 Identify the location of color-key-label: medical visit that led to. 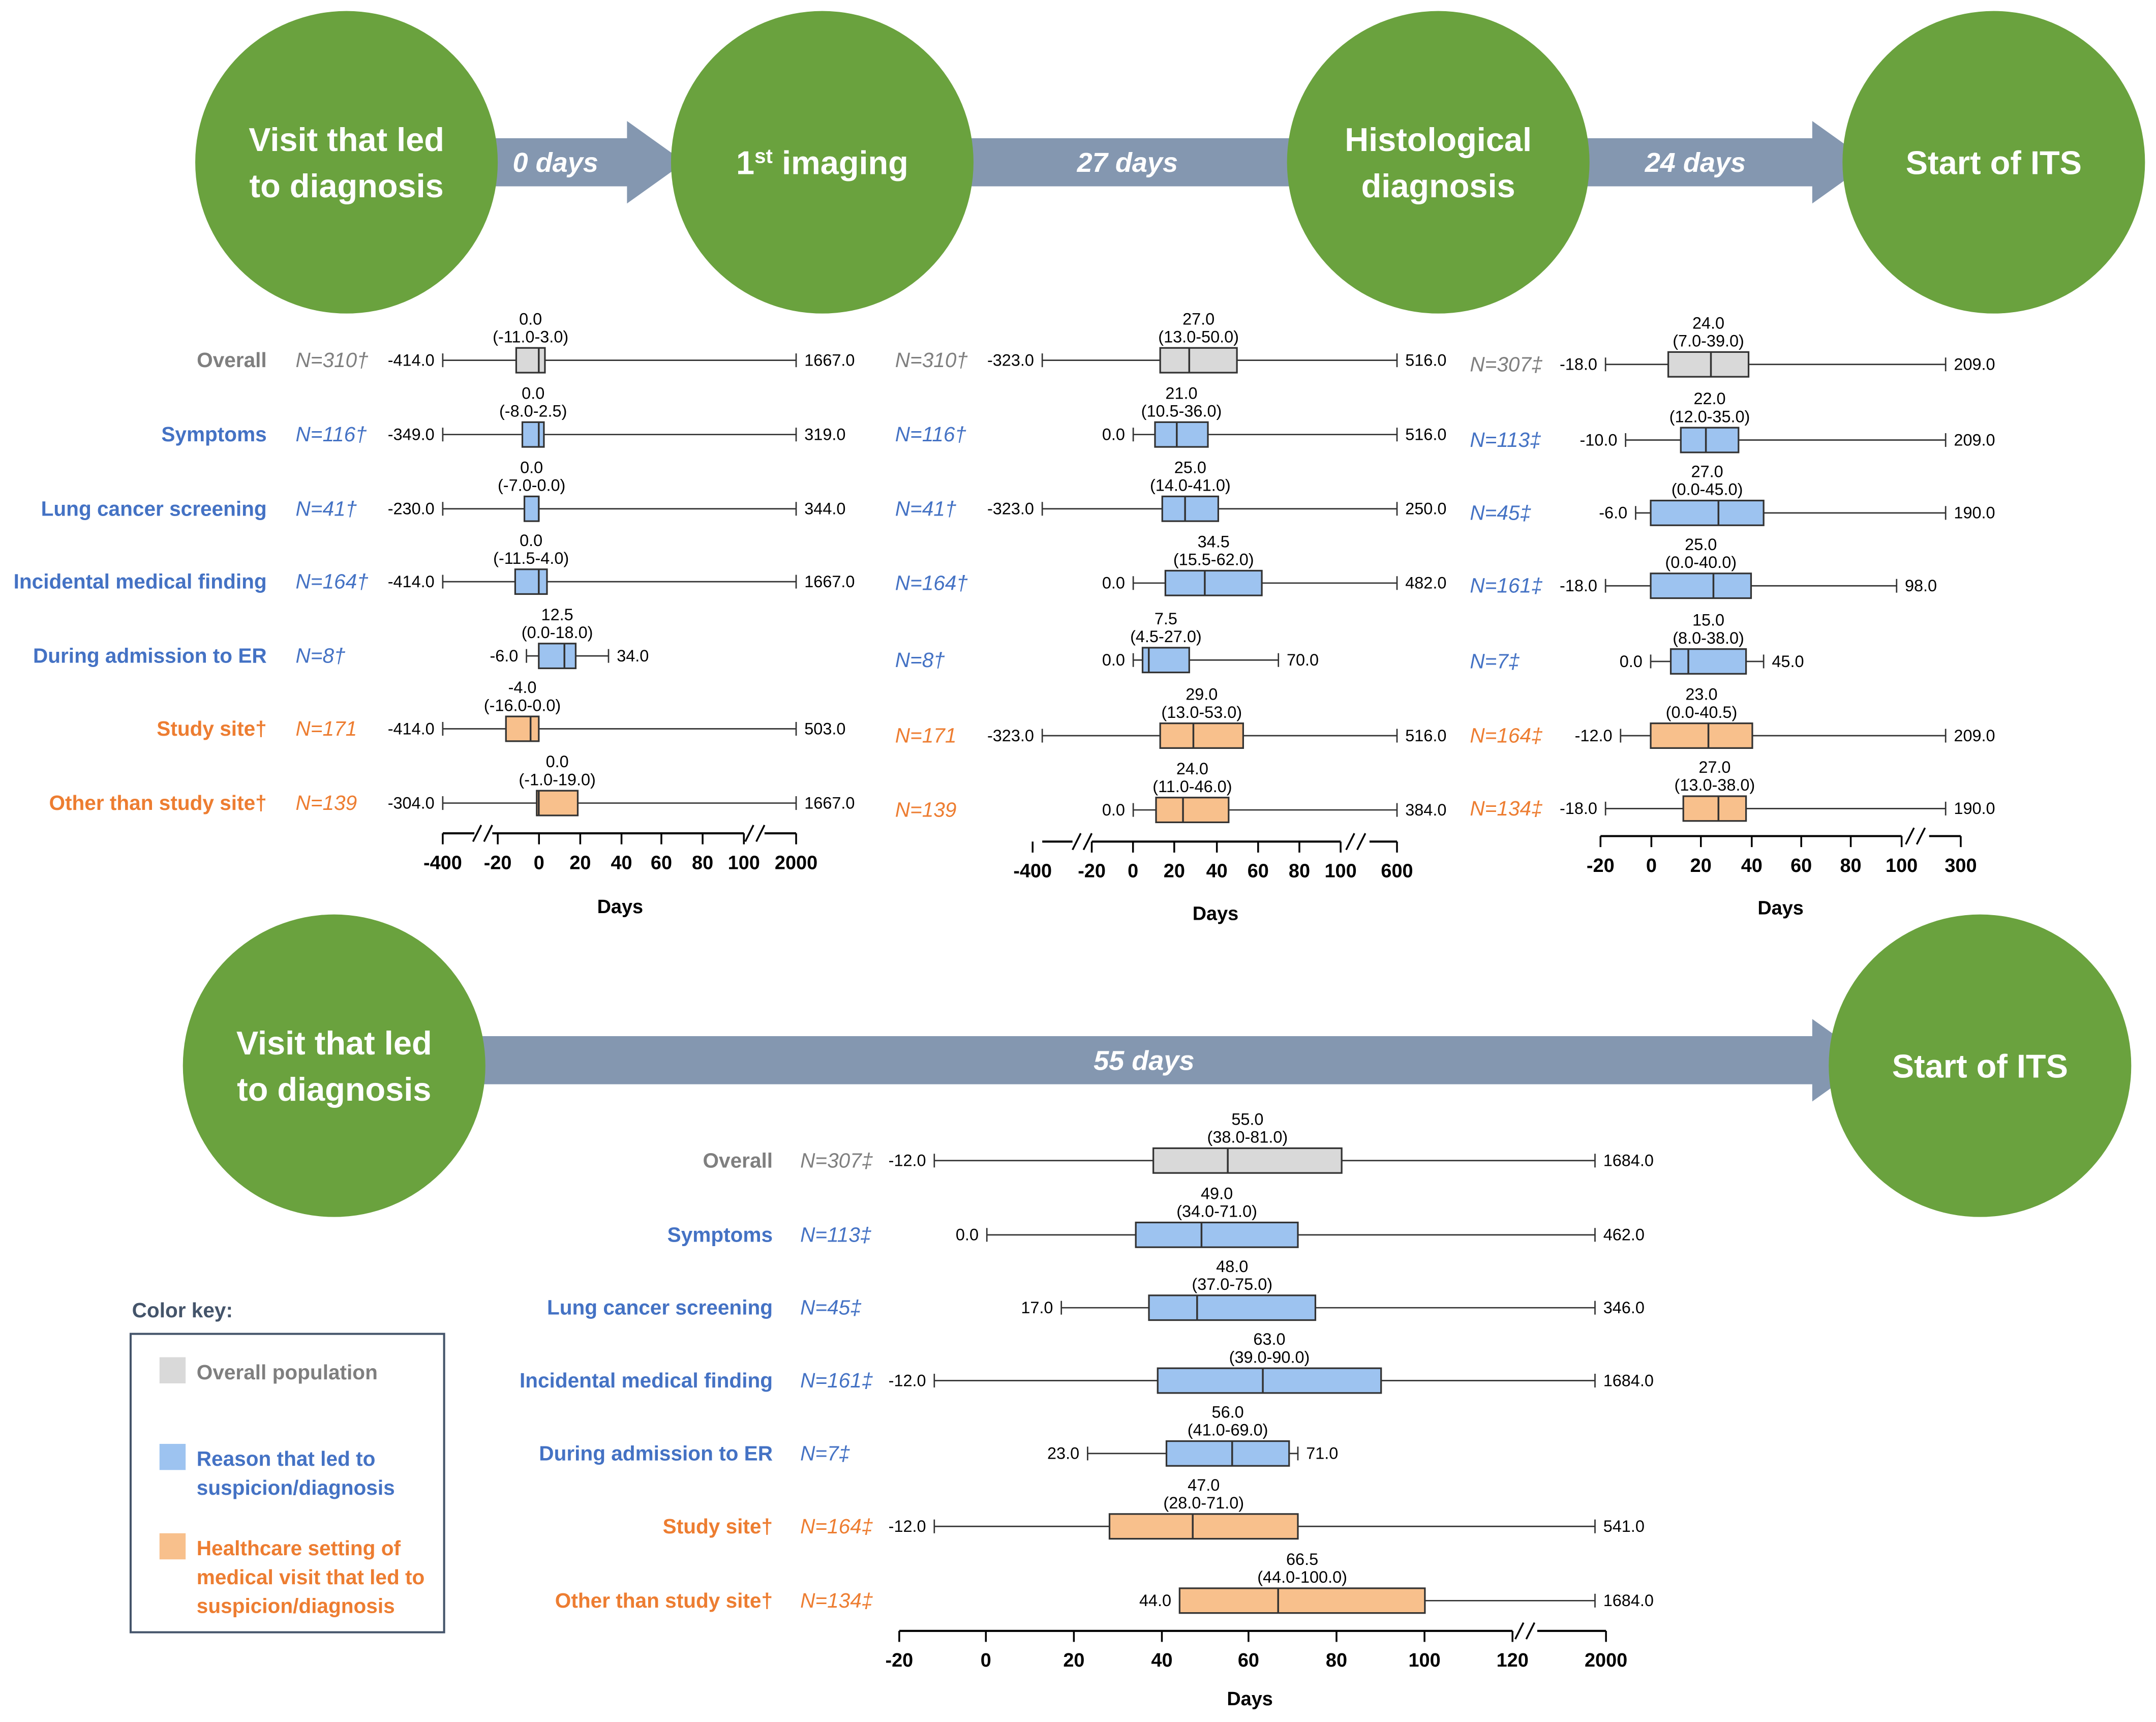
(311, 1577).